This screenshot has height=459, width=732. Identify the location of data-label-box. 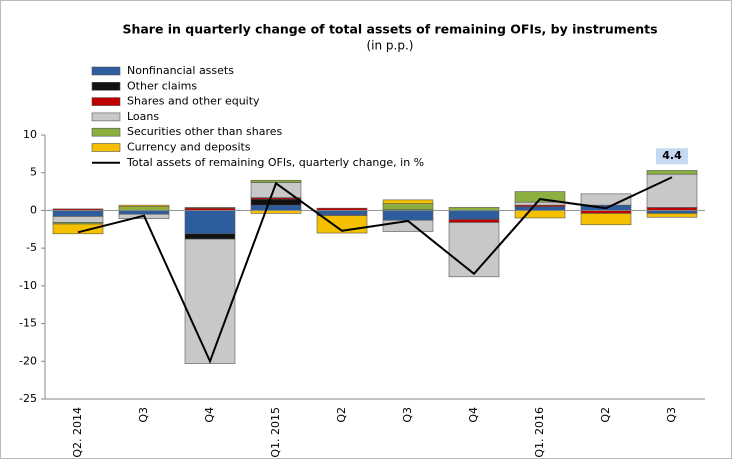
(672, 156).